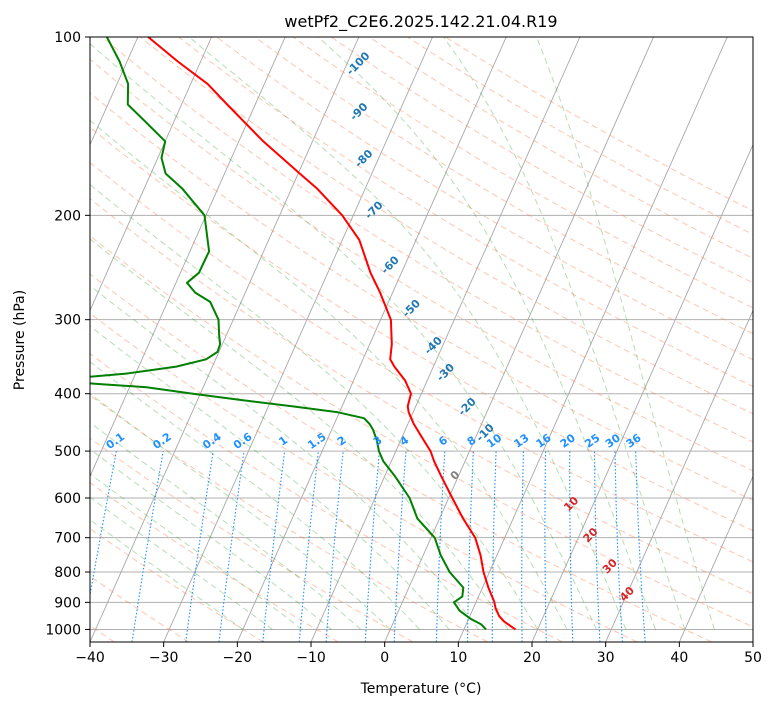 Image resolution: width=775 pixels, height=708 pixels. I want to click on mixing-ratio-label: 0.1, so click(115, 441).